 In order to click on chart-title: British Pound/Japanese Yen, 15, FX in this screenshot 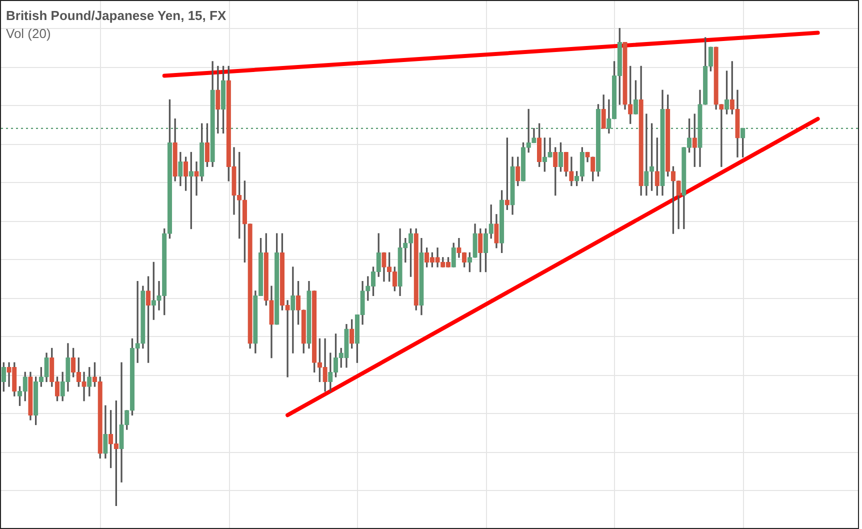, I will do `click(116, 15)`.